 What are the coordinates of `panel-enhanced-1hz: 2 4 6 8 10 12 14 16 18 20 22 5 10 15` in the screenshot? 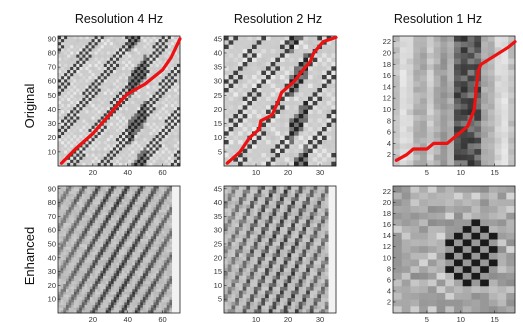 It's located at (449, 253).